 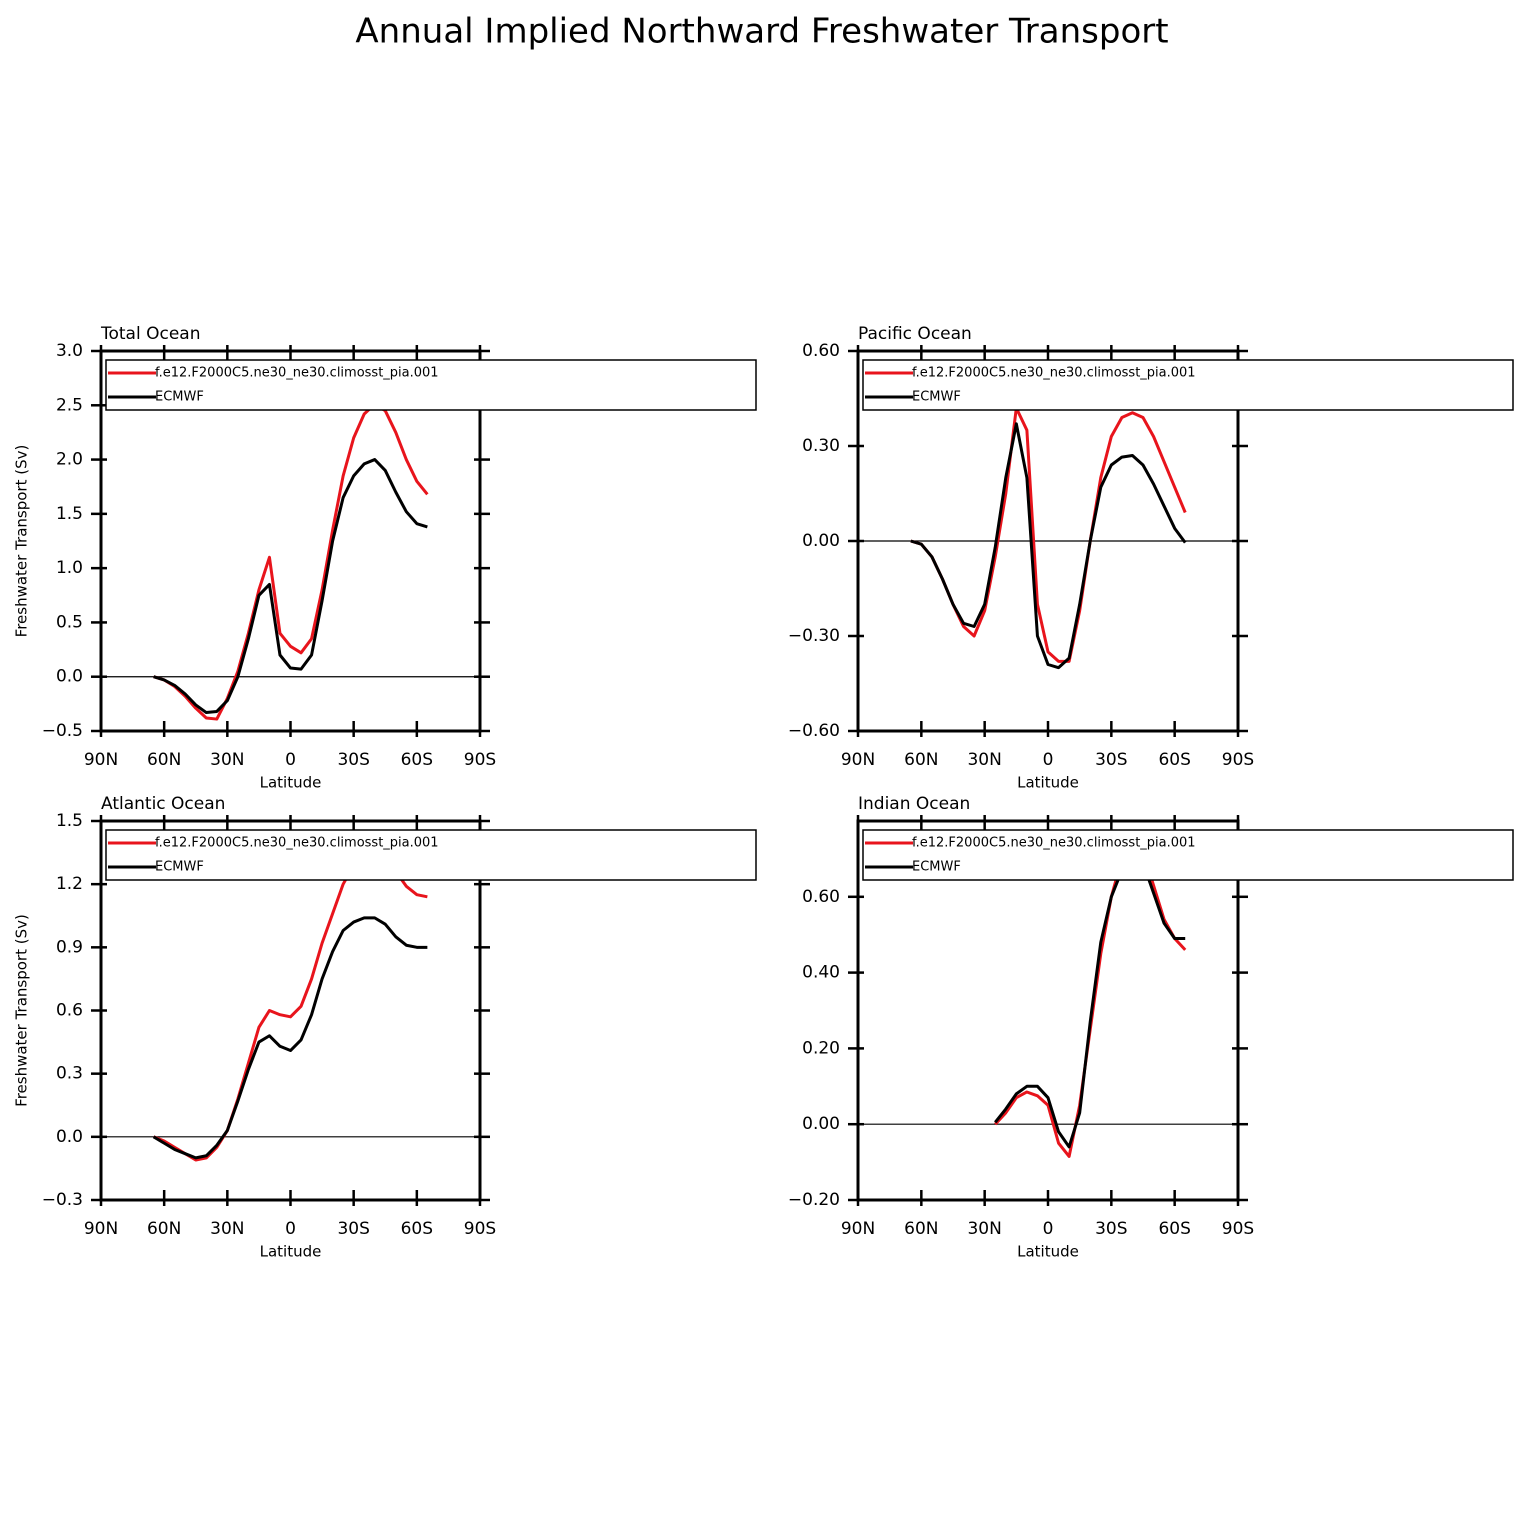 I want to click on y-tick-label: 0.20, so click(x=821, y=1048).